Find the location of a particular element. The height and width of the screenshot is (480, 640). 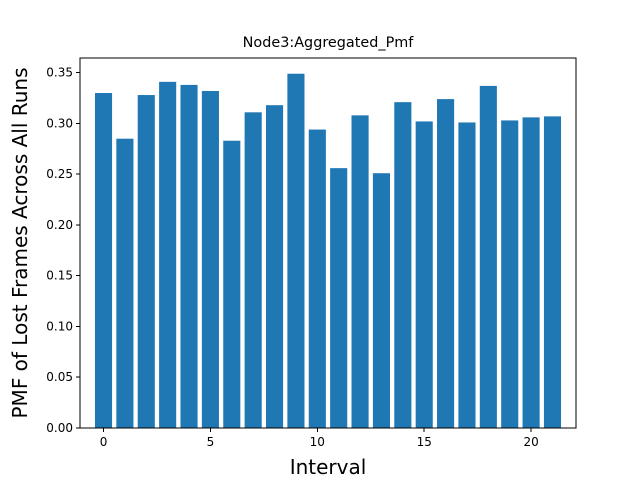

y-tick-label: 0.30 is located at coordinates (59, 123).